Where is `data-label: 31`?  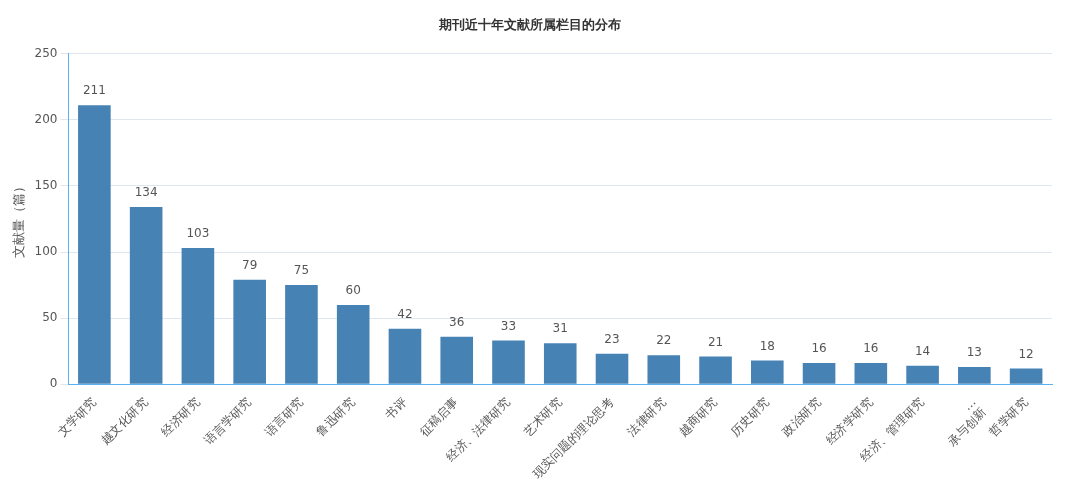 data-label: 31 is located at coordinates (560, 328).